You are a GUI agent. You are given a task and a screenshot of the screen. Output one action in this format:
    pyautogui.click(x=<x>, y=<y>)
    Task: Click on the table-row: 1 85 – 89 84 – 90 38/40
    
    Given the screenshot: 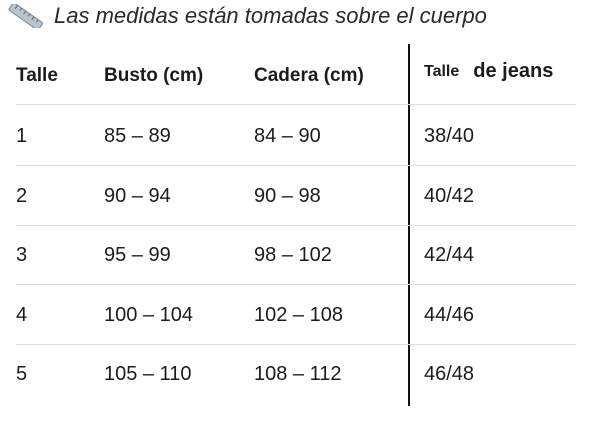 What is the action you would take?
    pyautogui.click(x=300, y=136)
    